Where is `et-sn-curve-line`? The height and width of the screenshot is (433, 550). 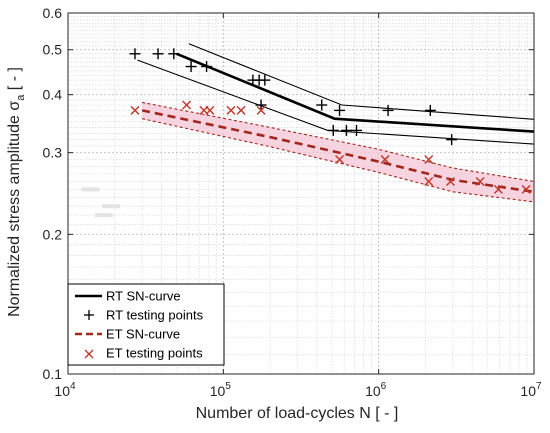
et-sn-curve-line is located at coordinates (338, 151).